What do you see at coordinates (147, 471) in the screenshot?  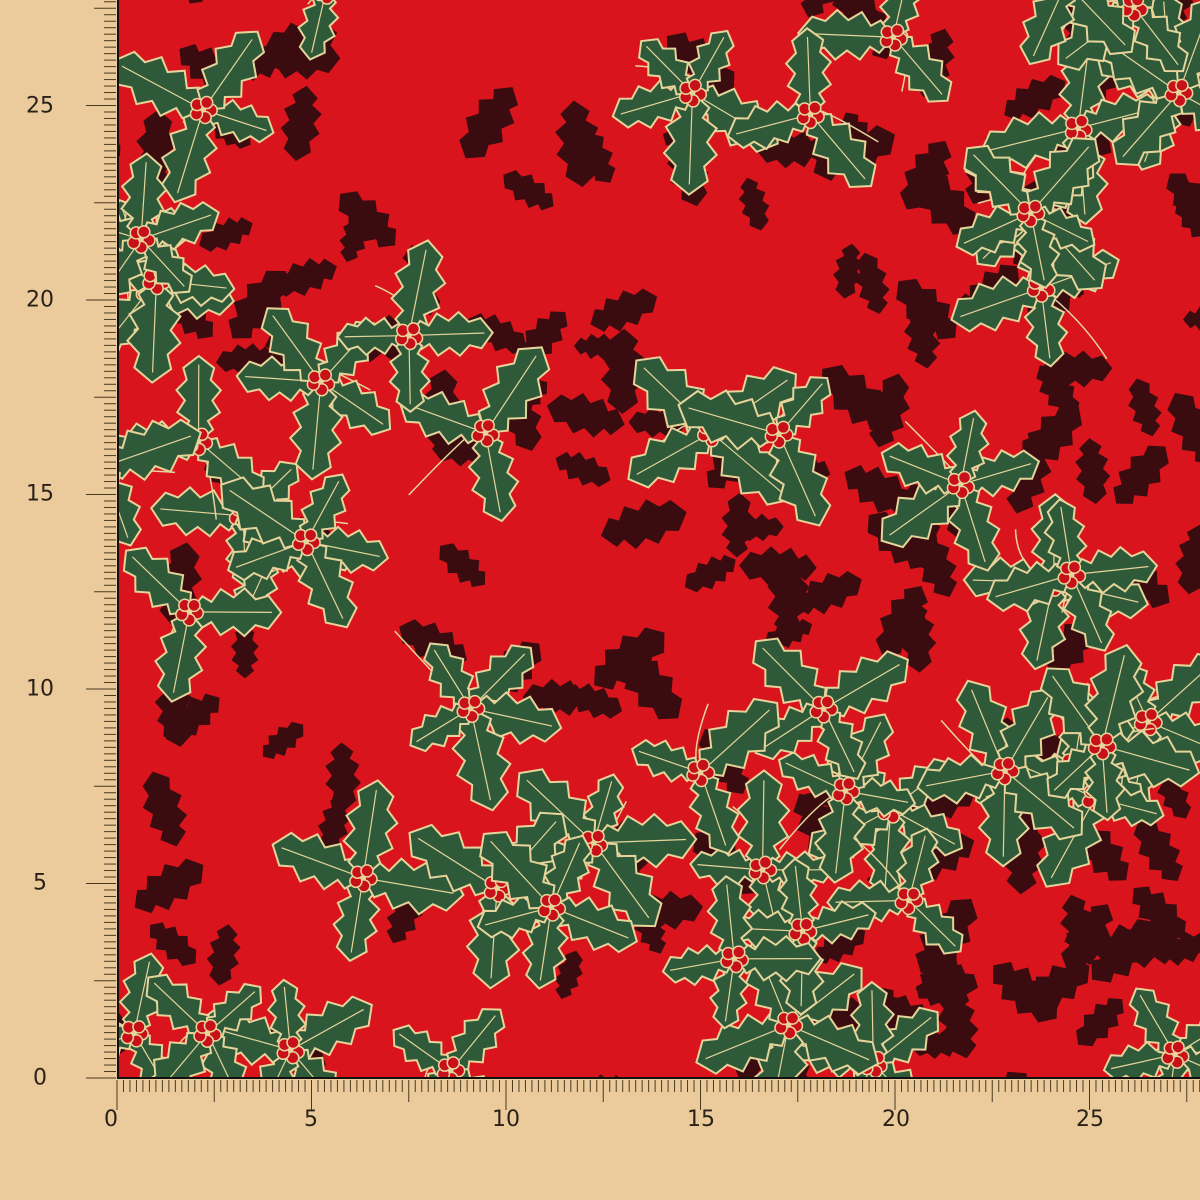 I see `holly-stem` at bounding box center [147, 471].